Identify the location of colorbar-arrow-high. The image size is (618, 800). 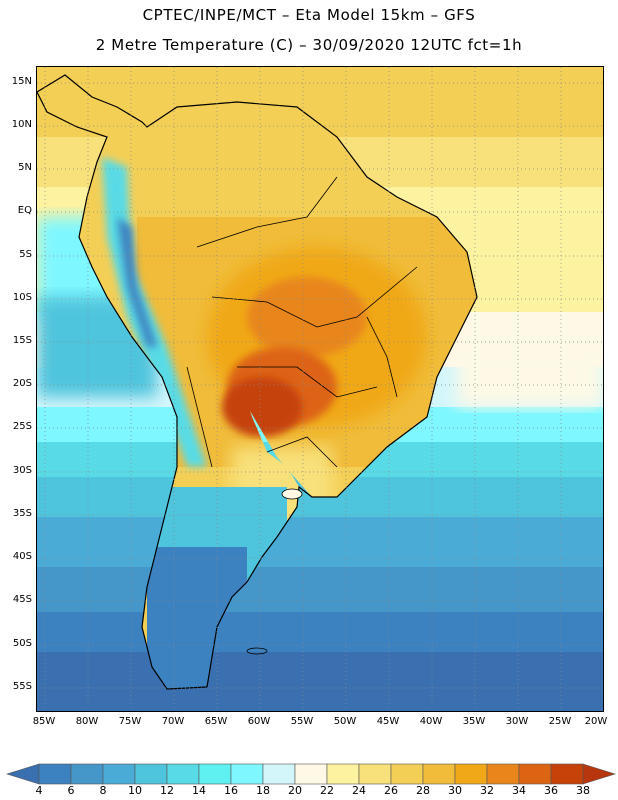
(599, 774).